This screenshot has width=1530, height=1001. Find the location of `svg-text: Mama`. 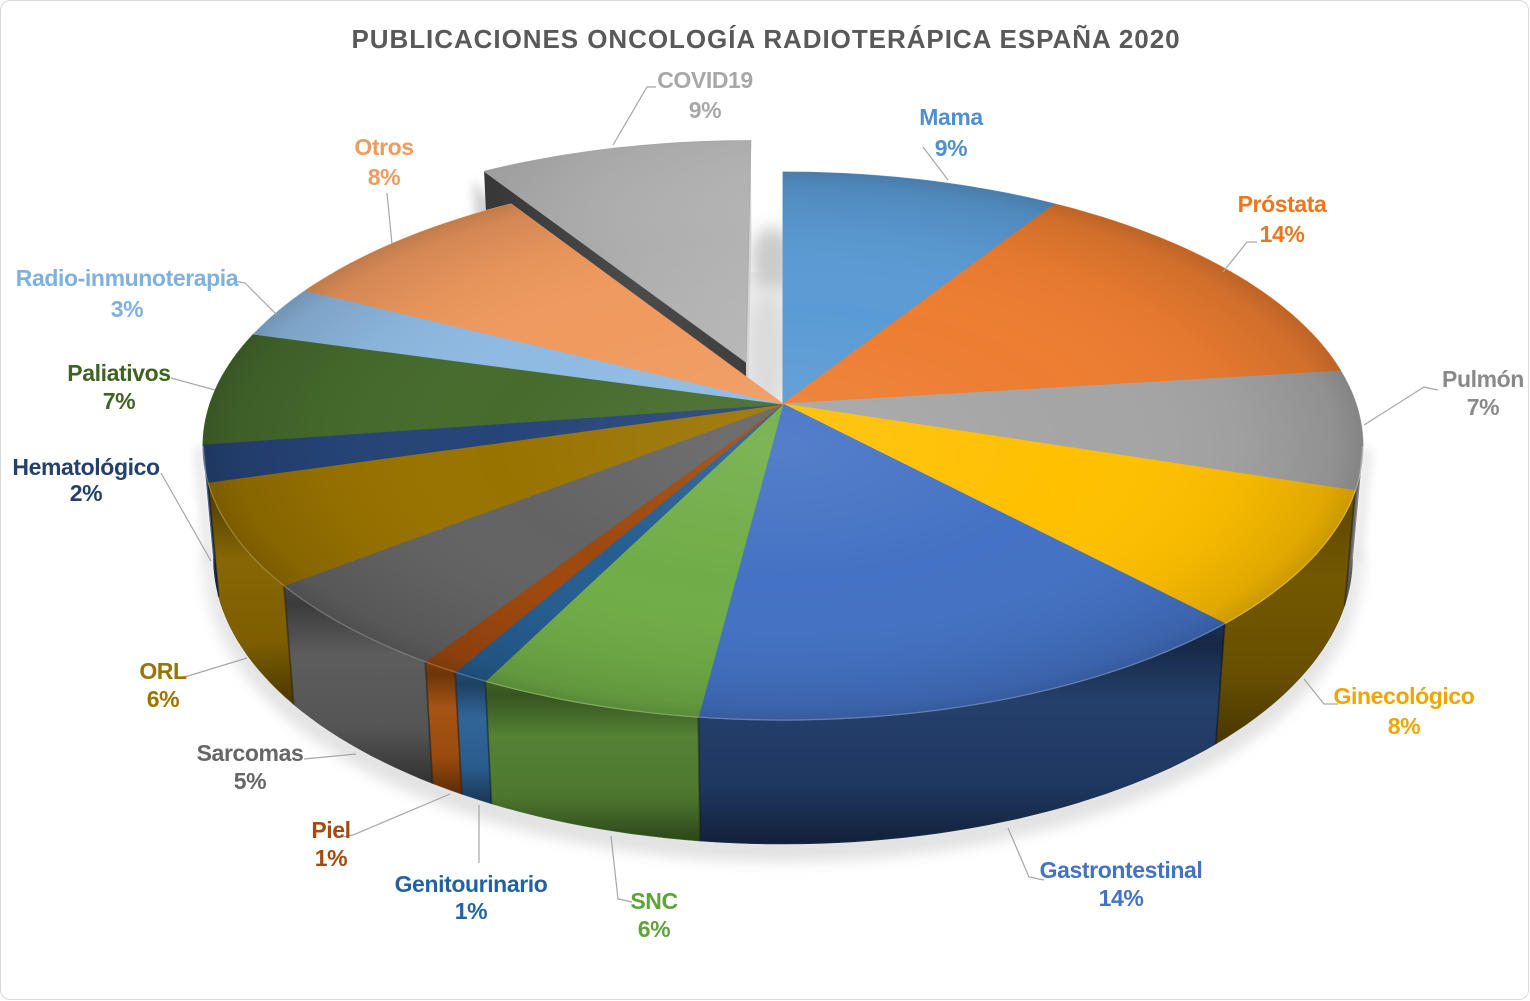

svg-text: Mama is located at coordinates (951, 117).